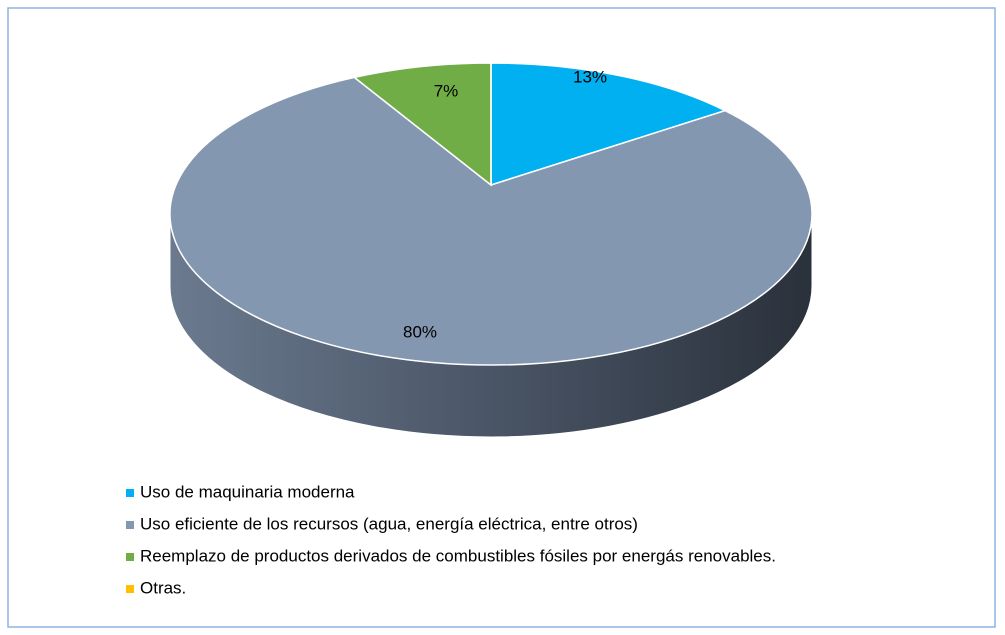 The height and width of the screenshot is (635, 1005). I want to click on legend-label: Otras., so click(163, 587).